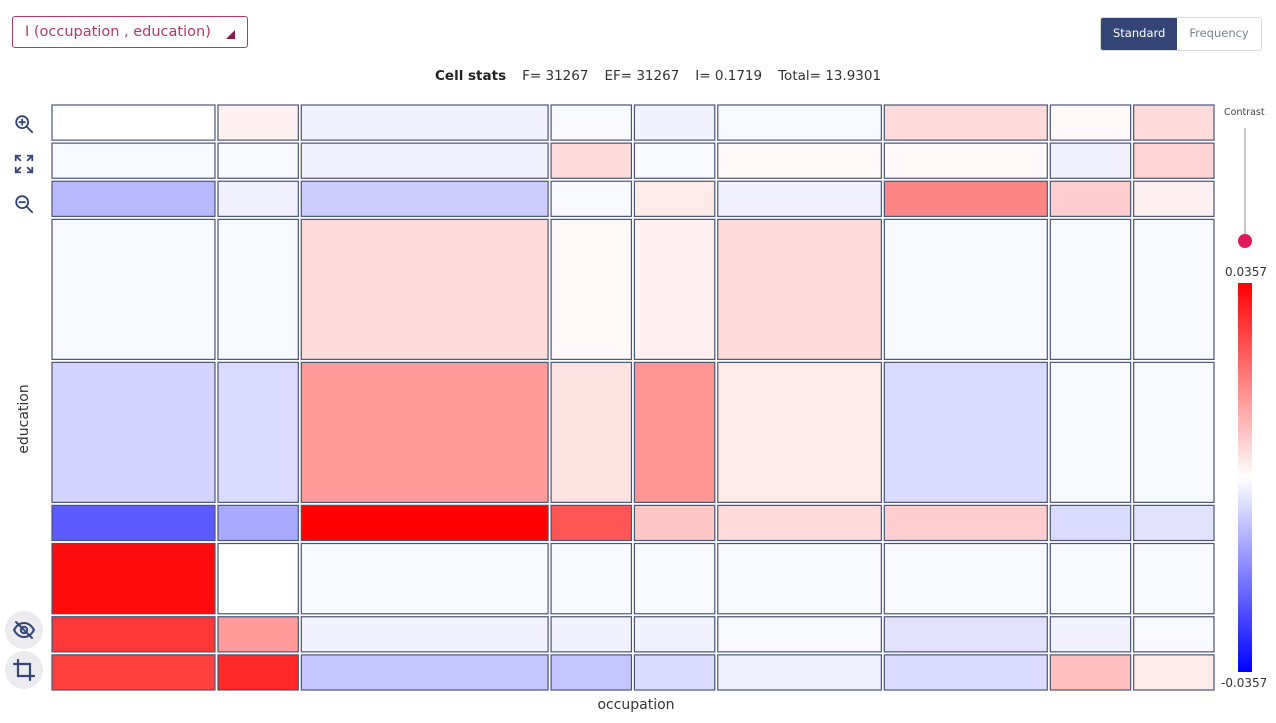  Describe the element at coordinates (965, 634) in the screenshot. I see `mosaic-cell-r7-c6` at that location.